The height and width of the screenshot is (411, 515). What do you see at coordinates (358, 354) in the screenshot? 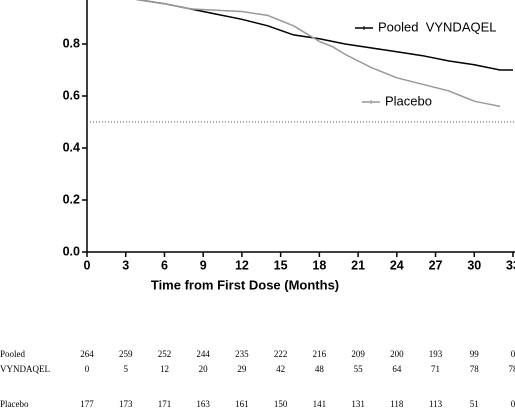
I see `risk-count: 209` at bounding box center [358, 354].